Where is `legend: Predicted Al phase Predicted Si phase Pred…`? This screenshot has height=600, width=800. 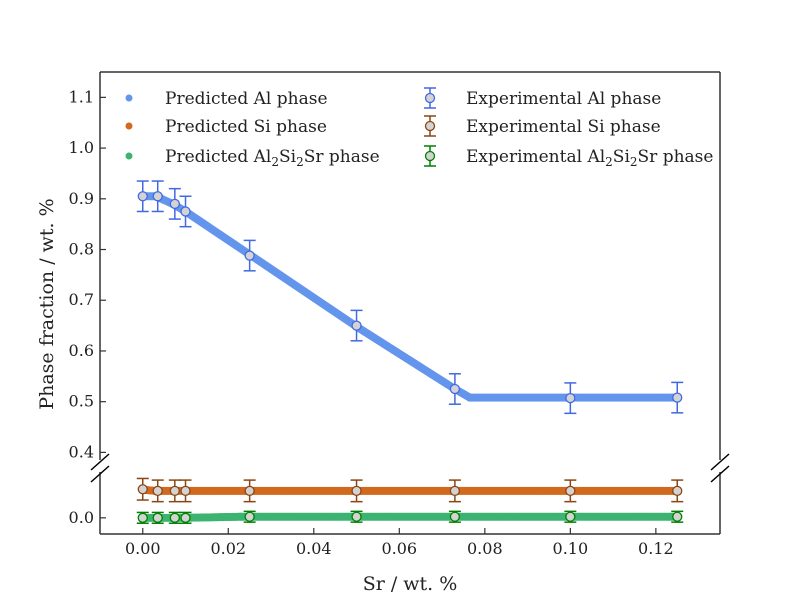 legend: Predicted Al phase Predicted Si phase Pred… is located at coordinates (419, 128).